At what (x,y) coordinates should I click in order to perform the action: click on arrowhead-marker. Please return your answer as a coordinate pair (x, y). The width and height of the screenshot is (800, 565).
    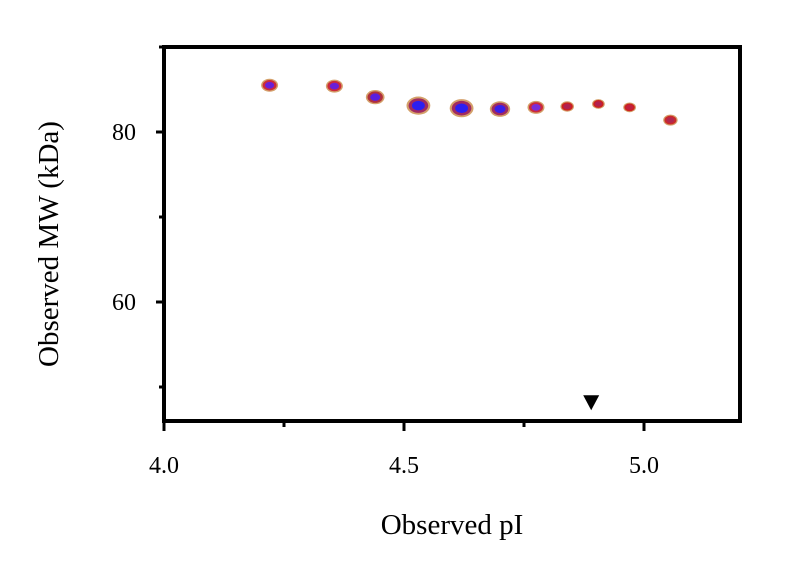
    Looking at the image, I should click on (591, 403).